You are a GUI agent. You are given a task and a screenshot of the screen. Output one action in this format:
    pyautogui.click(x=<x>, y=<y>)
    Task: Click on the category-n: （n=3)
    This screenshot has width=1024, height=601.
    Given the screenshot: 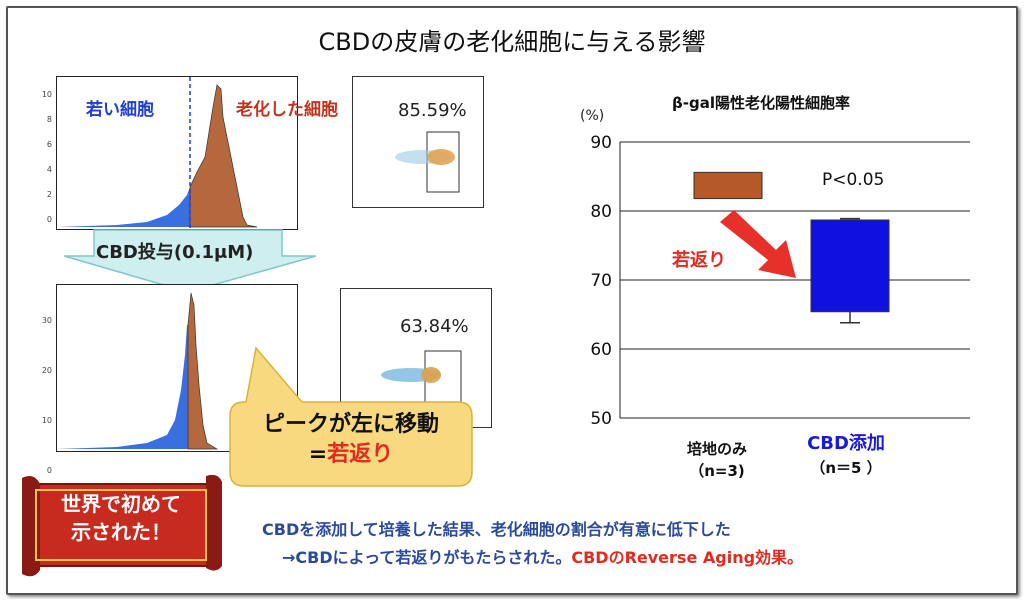 What is the action you would take?
    pyautogui.click(x=717, y=471)
    